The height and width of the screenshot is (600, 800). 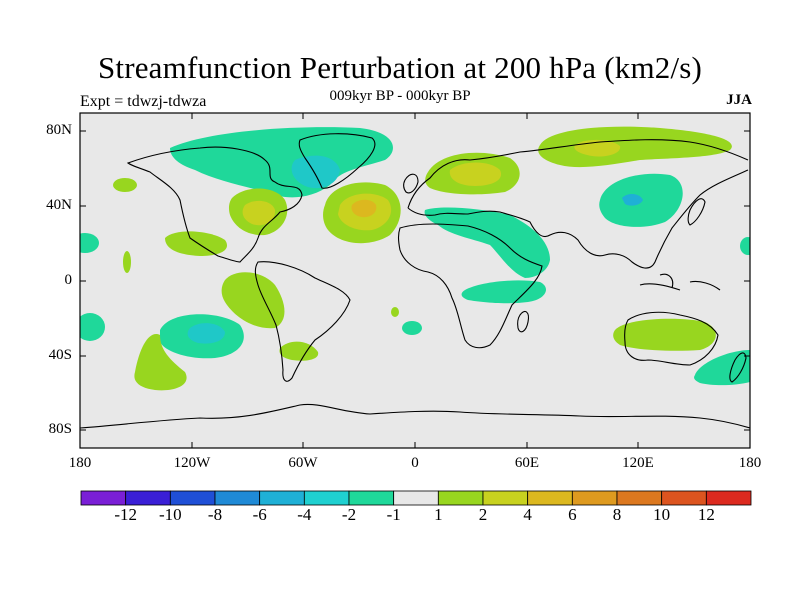 What do you see at coordinates (143, 101) in the screenshot?
I see `experiment-label: Expt = tdwzj-tdwza` at bounding box center [143, 101].